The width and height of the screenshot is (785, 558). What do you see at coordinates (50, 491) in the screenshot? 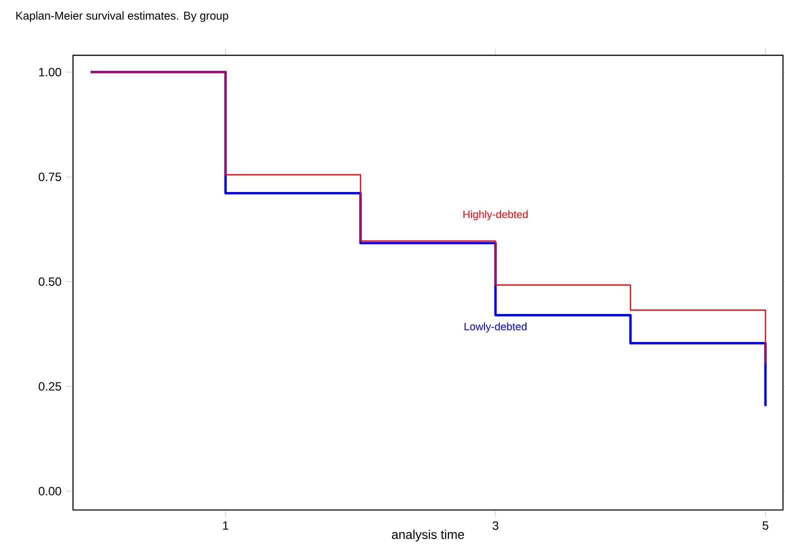
I see `y-tick-label: 0.00` at bounding box center [50, 491].